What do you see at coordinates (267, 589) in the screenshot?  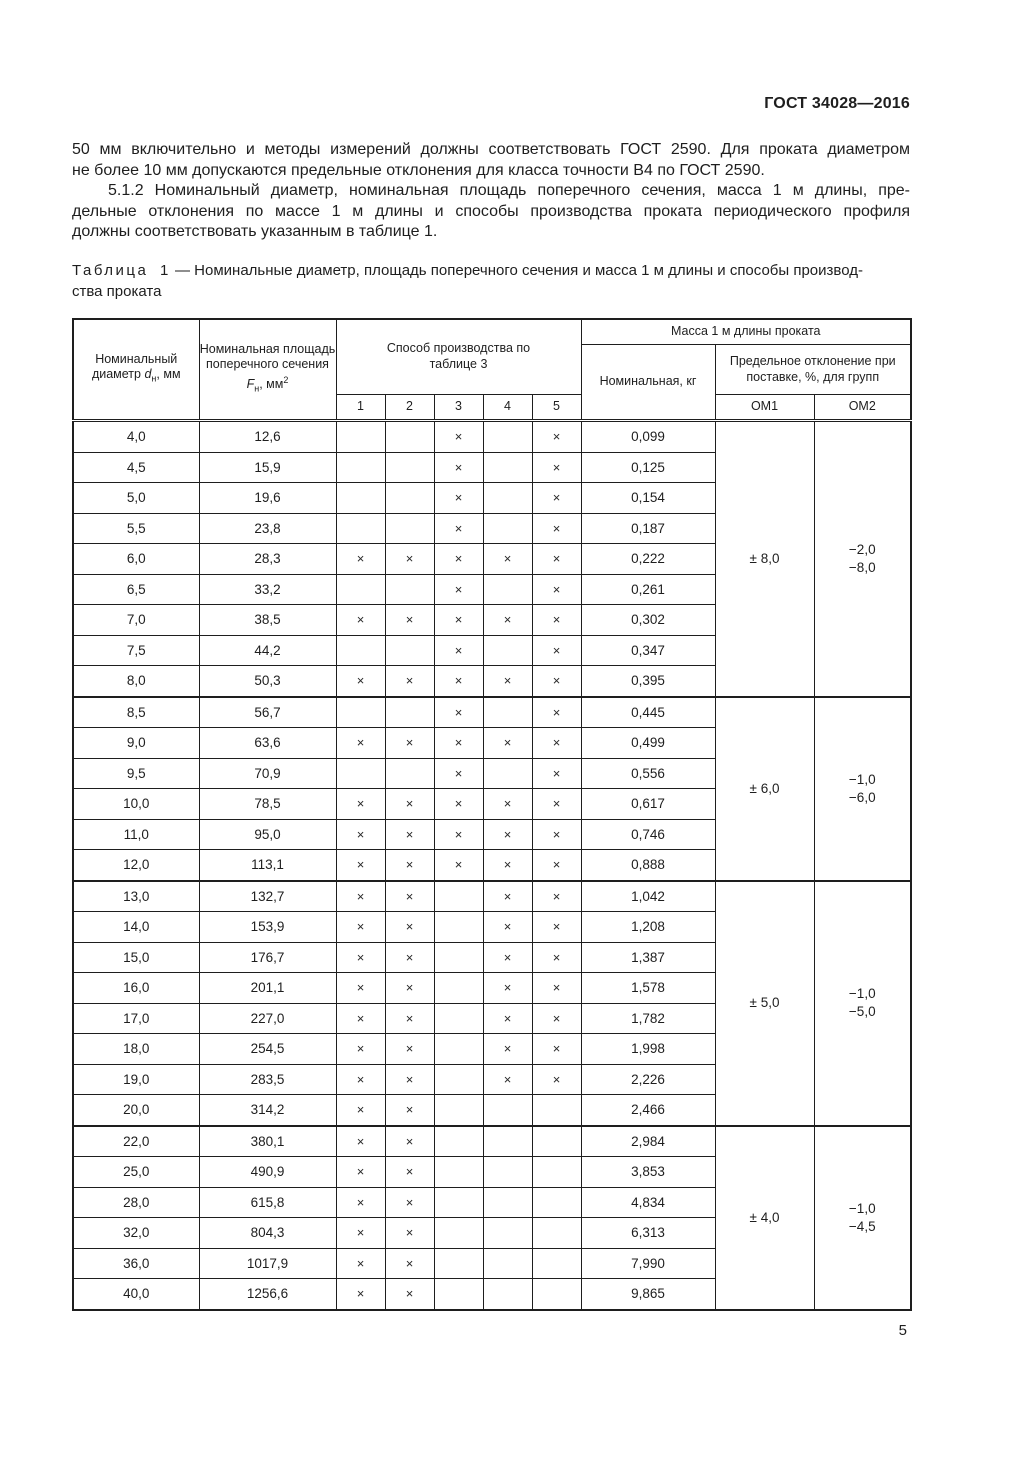 I see `area-cell: 33,2` at bounding box center [267, 589].